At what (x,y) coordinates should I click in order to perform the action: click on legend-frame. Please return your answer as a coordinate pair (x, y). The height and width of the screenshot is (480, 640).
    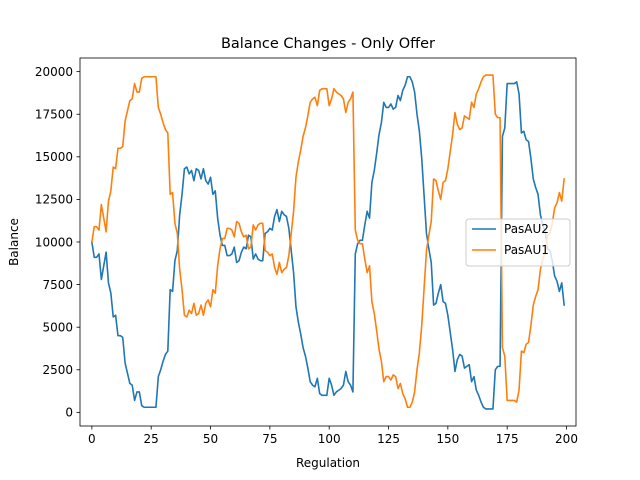
    Looking at the image, I should click on (518, 242).